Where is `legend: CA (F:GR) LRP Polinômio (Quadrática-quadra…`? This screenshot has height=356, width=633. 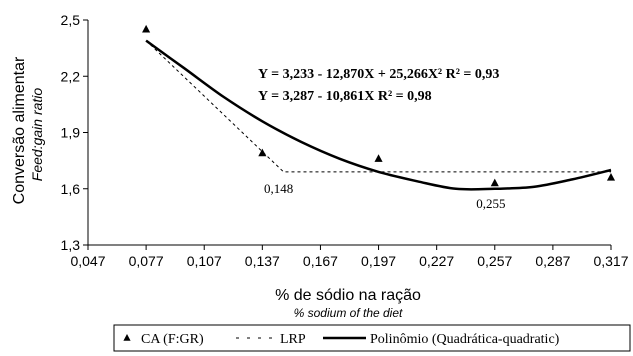
legend: CA (F:GR) LRP Polinômio (Quadrática-quadra… is located at coordinates (372, 338).